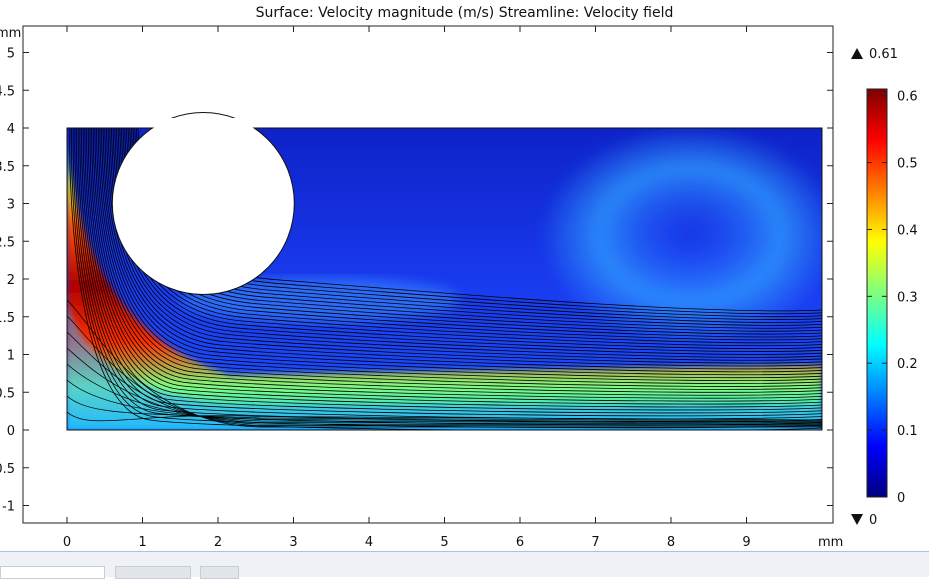 Image resolution: width=929 pixels, height=579 pixels. What do you see at coordinates (907, 97) in the screenshot?
I see `colorbar-tick-label: 0.6` at bounding box center [907, 97].